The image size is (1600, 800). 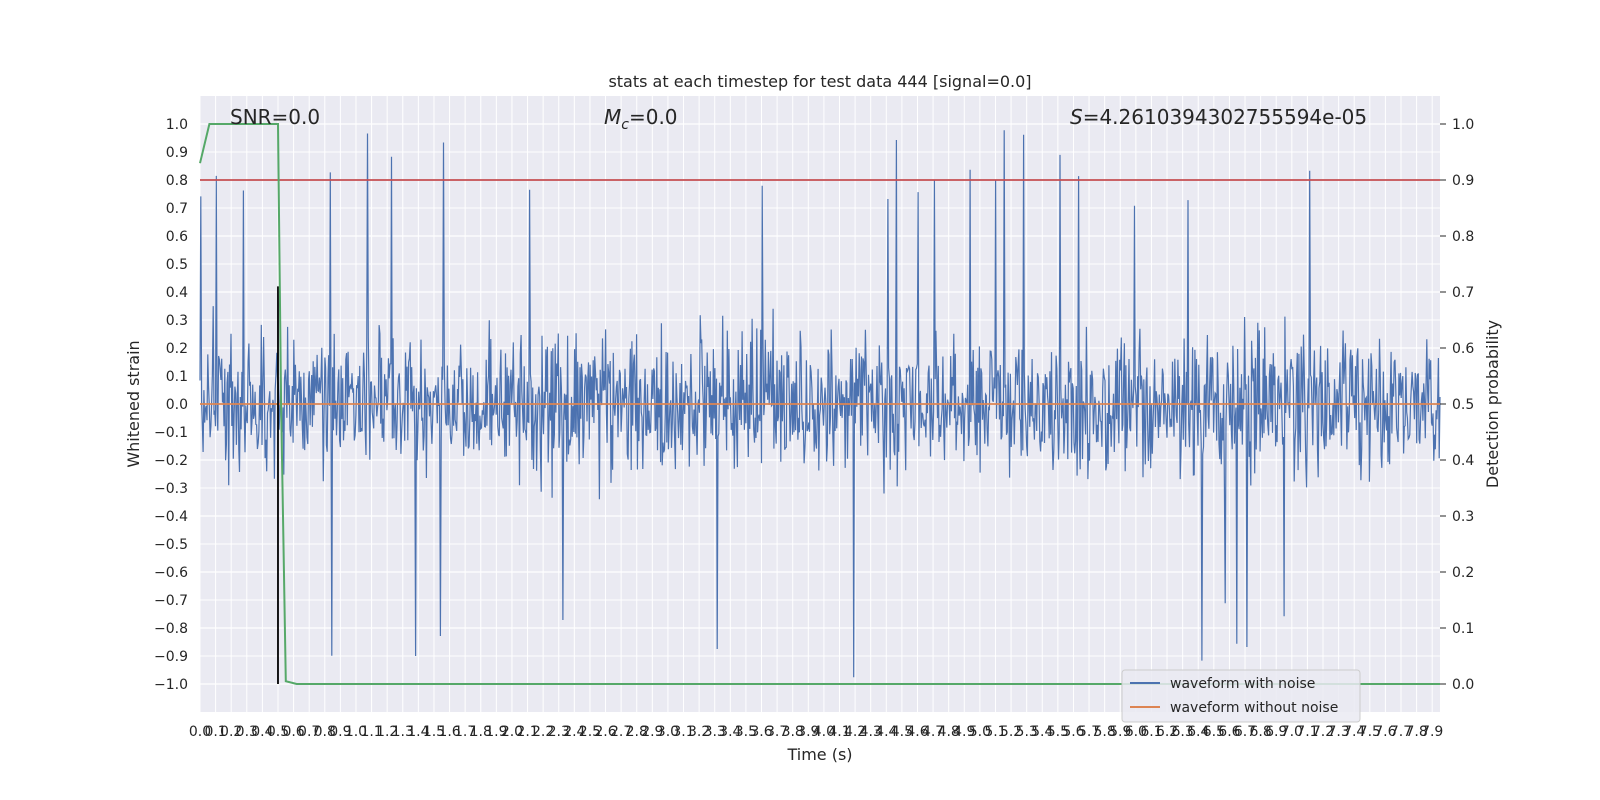 I want to click on x-tick-label: 7.9, so click(x=1432, y=732).